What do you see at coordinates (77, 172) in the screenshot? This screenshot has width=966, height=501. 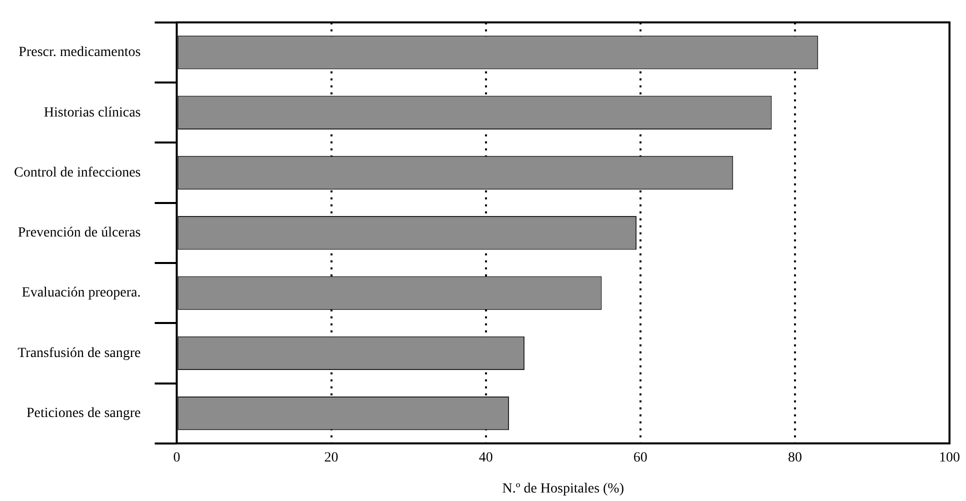 I see `y-tick-label: Control de infecciones` at bounding box center [77, 172].